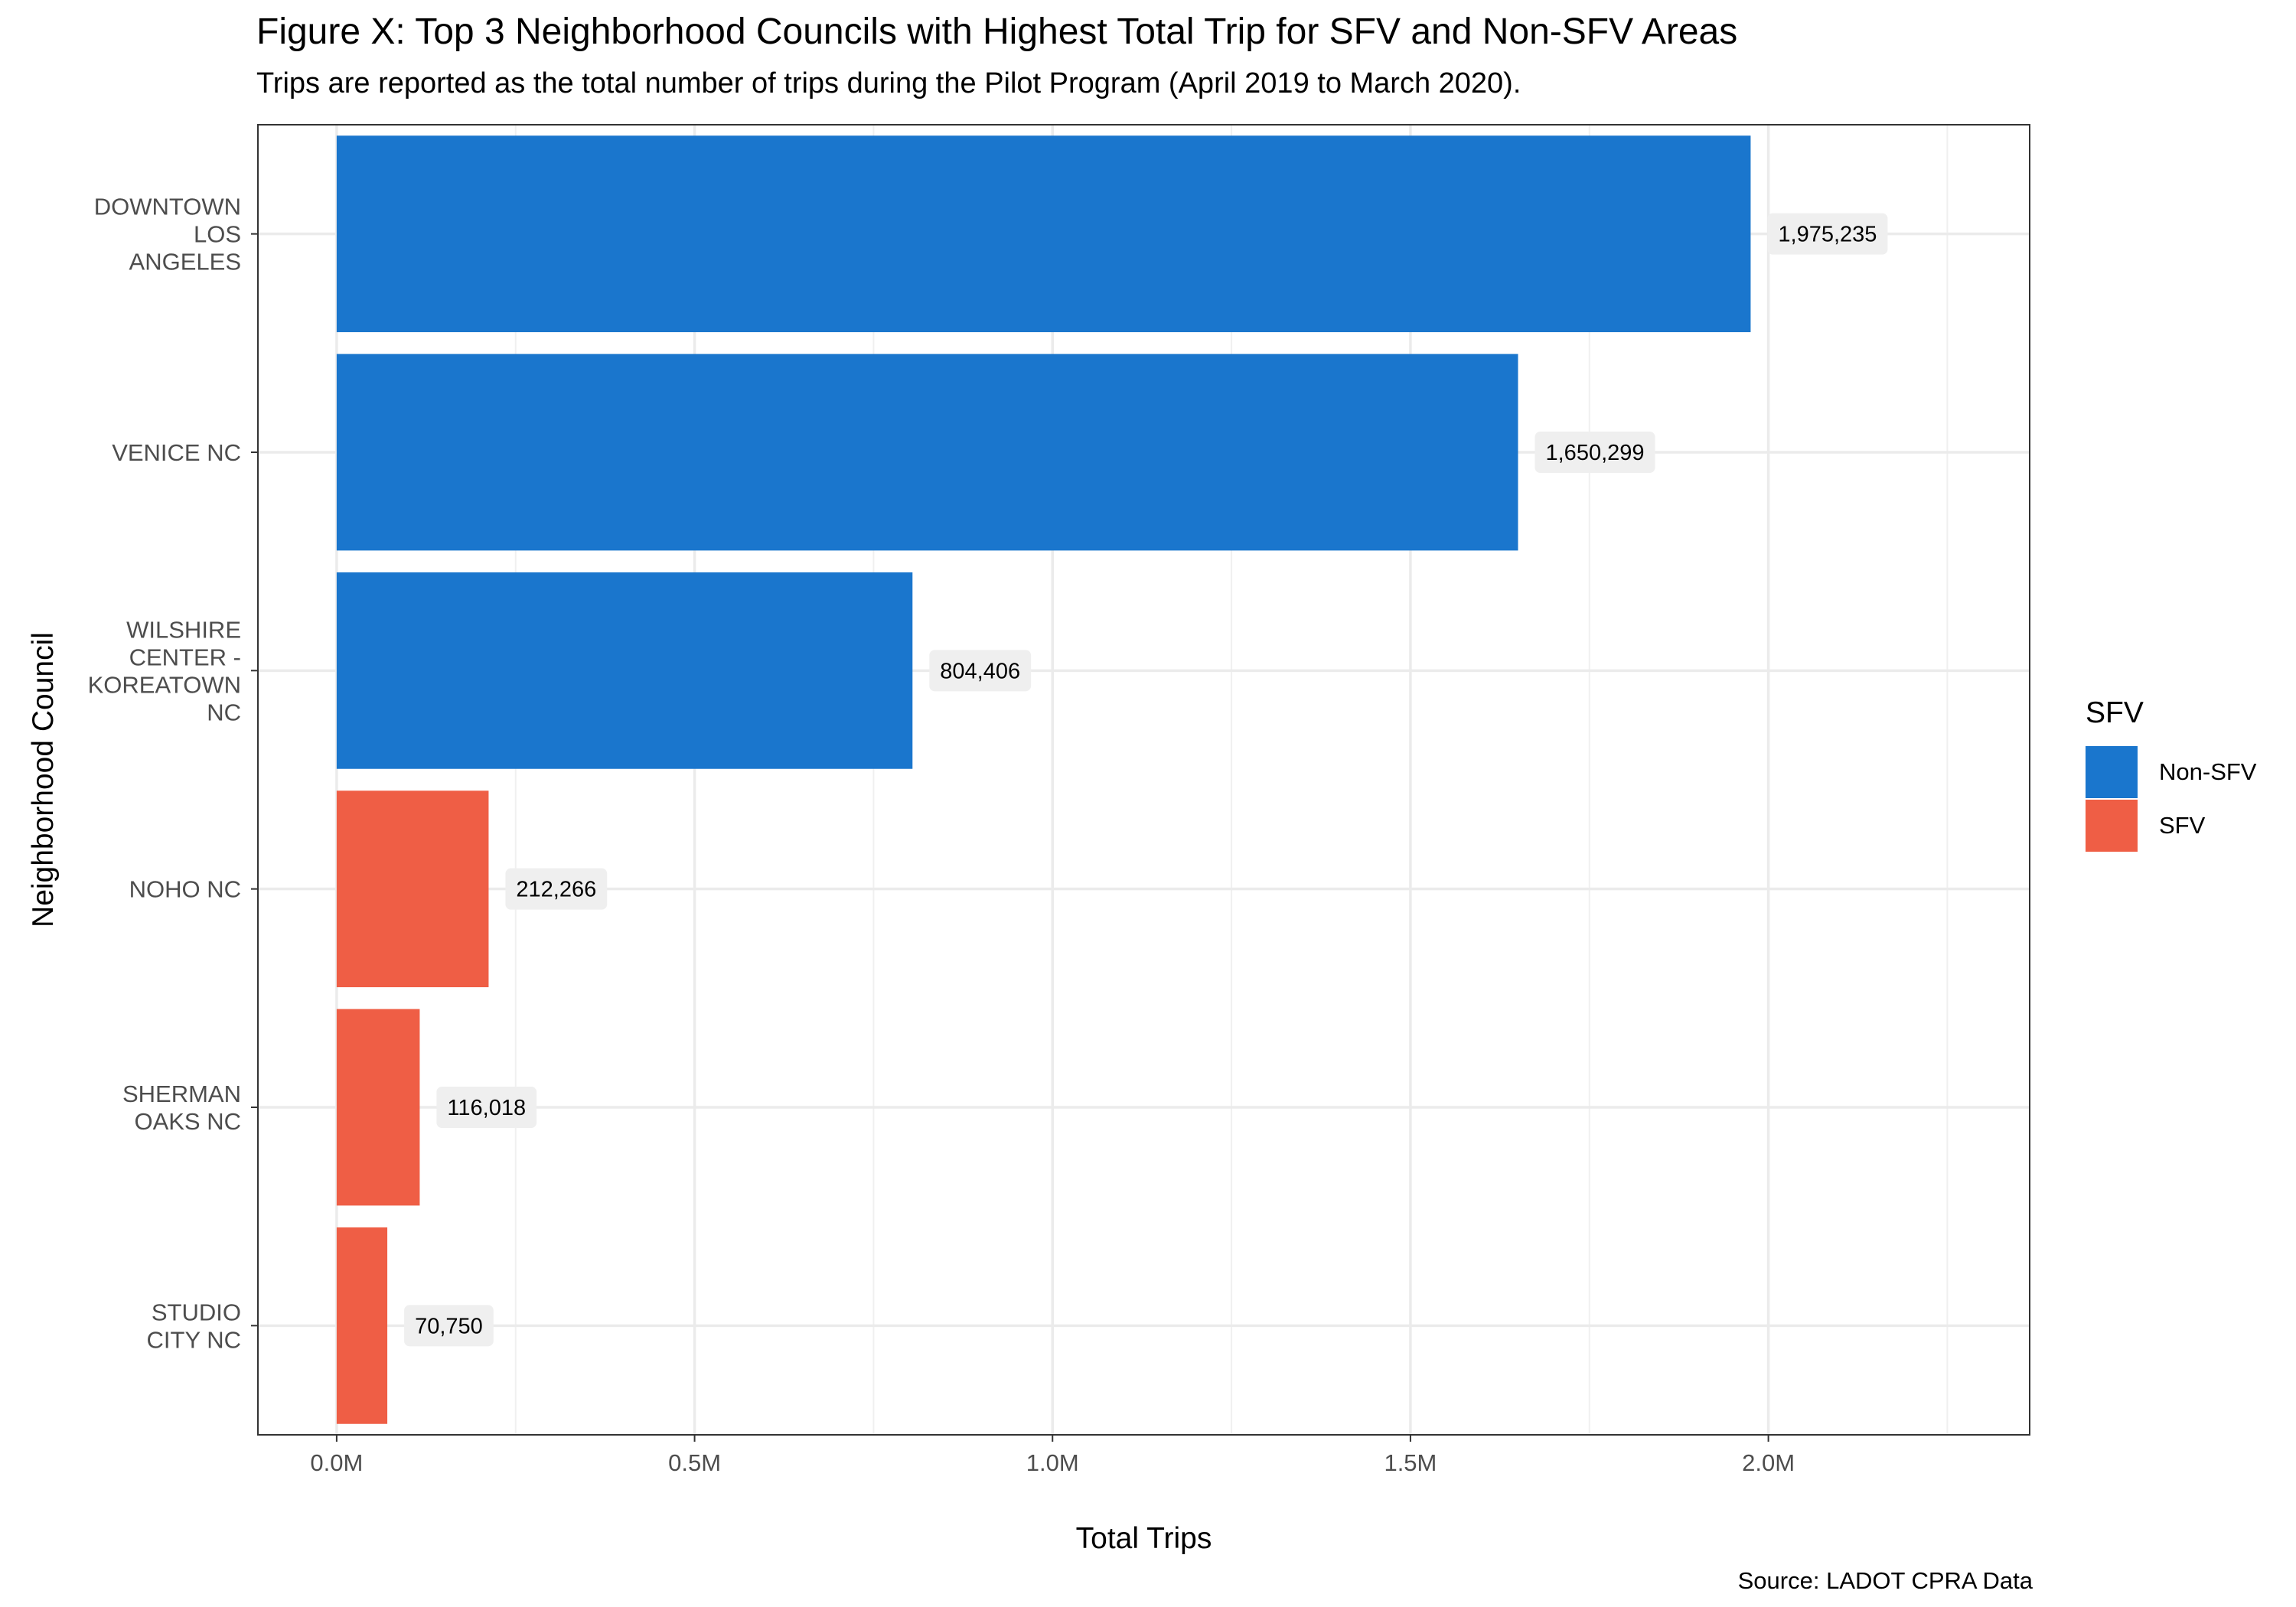  I want to click on legend-item-sfv: SFV, so click(2171, 825).